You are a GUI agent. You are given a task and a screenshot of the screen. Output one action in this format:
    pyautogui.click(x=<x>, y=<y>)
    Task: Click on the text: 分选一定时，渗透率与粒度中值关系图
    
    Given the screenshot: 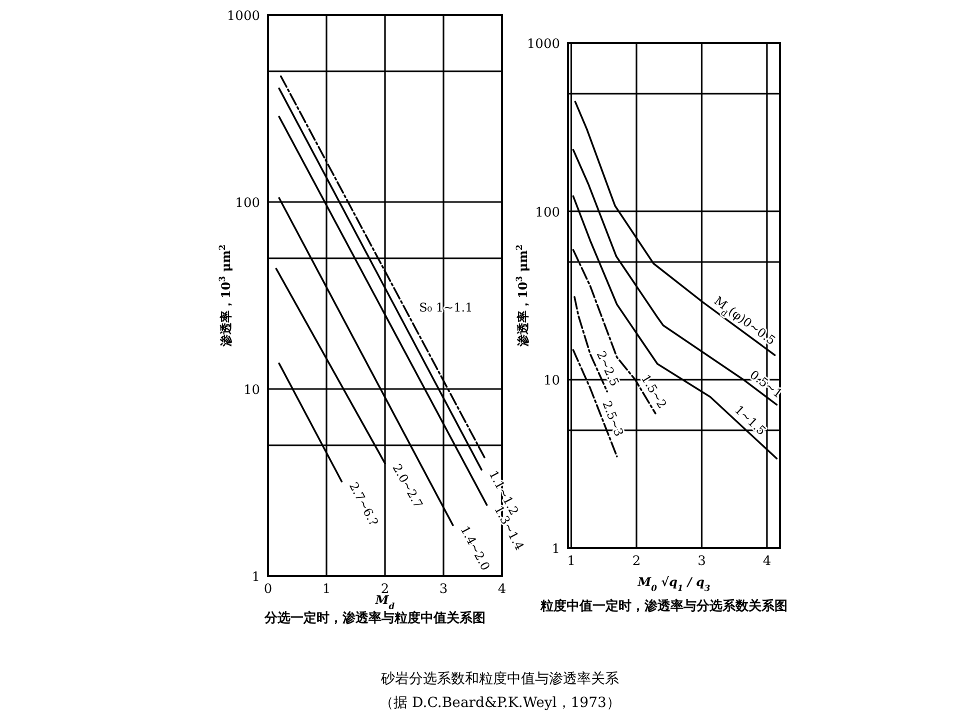 What is the action you would take?
    pyautogui.click(x=375, y=618)
    